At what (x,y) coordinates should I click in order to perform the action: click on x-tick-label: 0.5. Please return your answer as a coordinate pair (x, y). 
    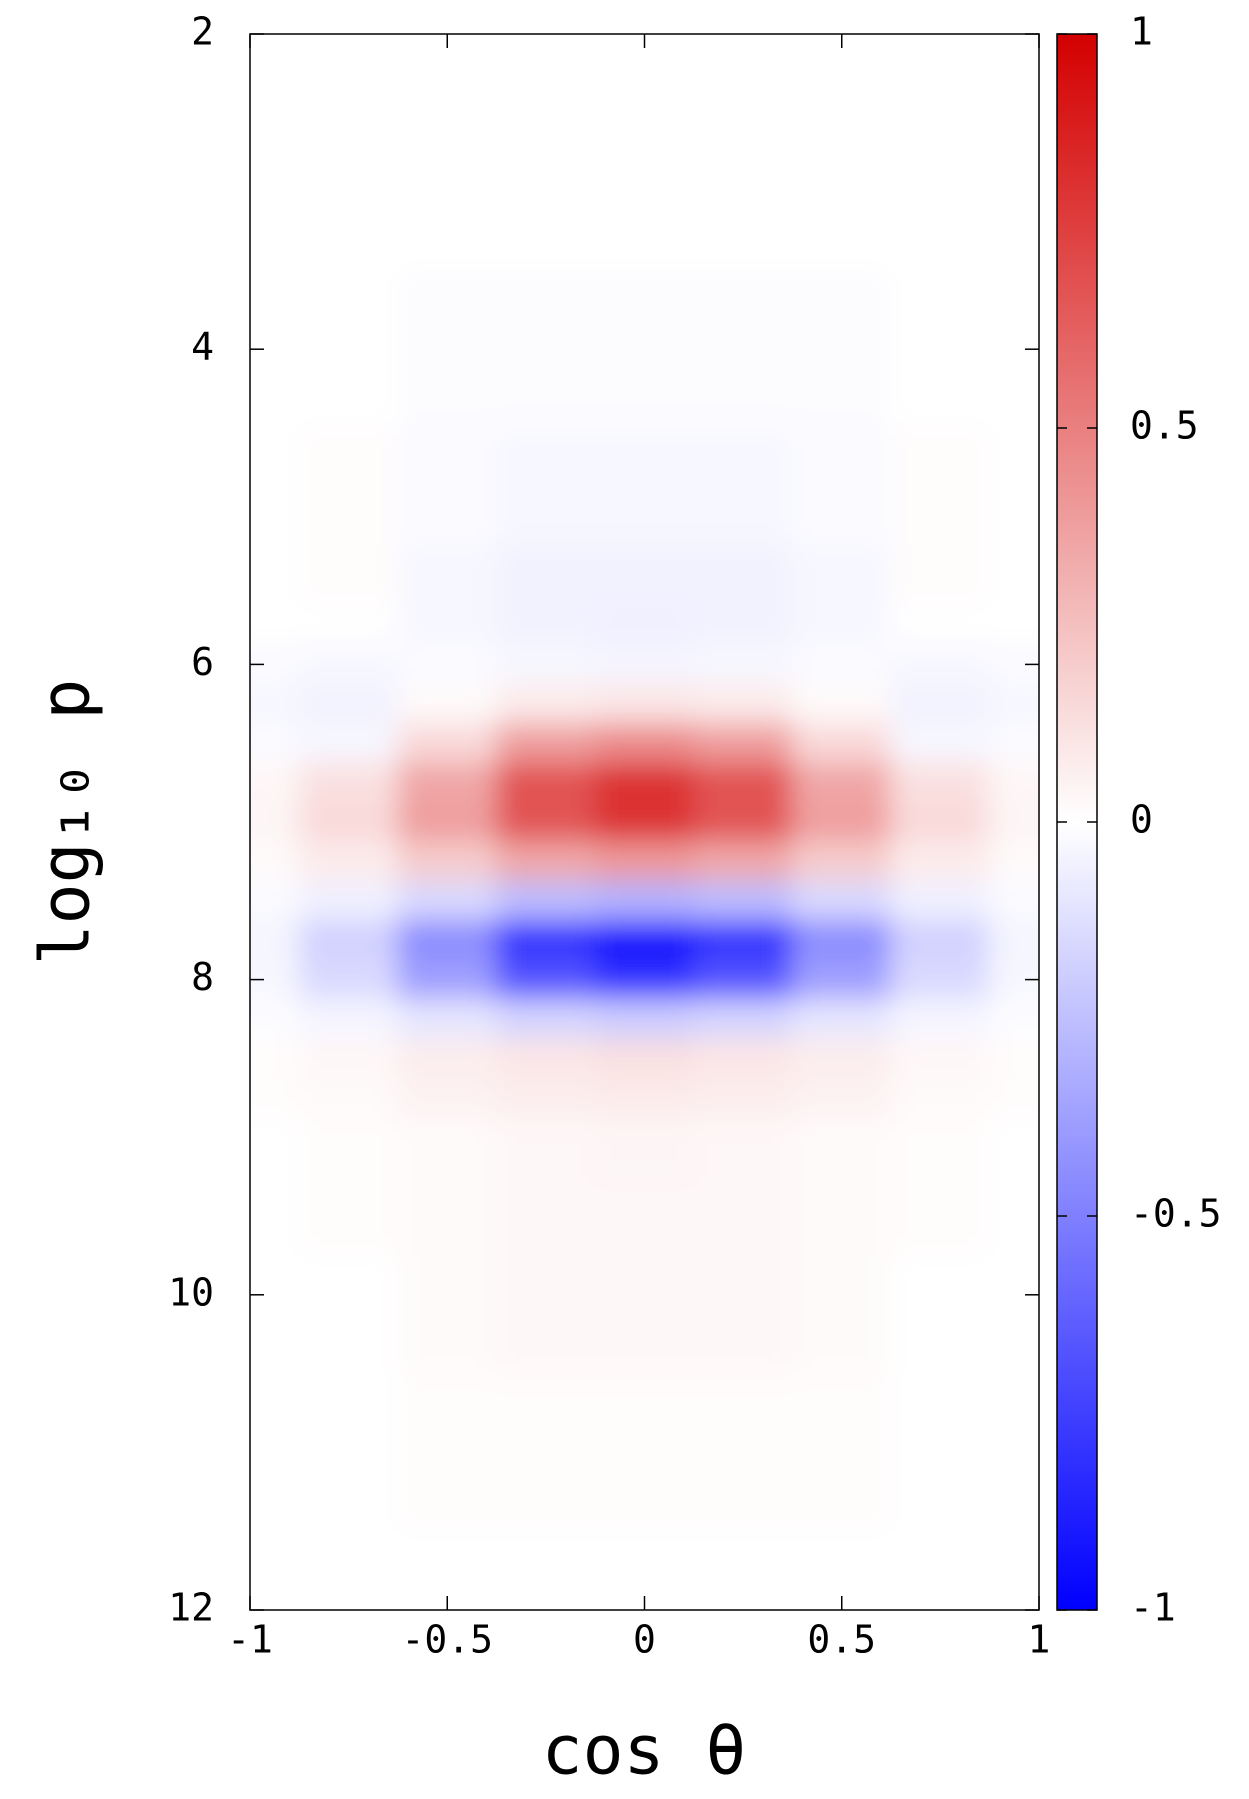
    Looking at the image, I should click on (841, 1640).